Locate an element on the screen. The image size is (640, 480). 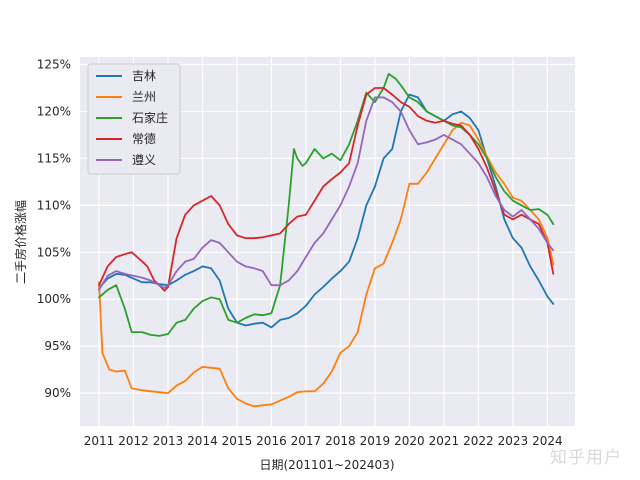
y-axis-title: 二手房价格涨幅 is located at coordinates (20, 242).